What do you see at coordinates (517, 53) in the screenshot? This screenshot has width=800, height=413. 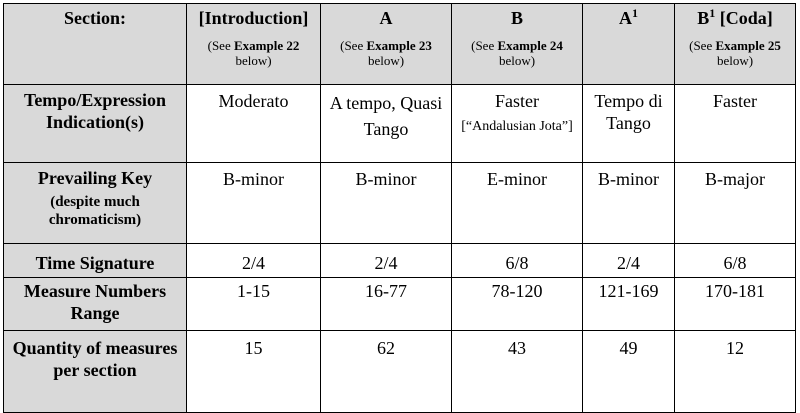 I see `see-example-note: (See Example 24 below)` at bounding box center [517, 53].